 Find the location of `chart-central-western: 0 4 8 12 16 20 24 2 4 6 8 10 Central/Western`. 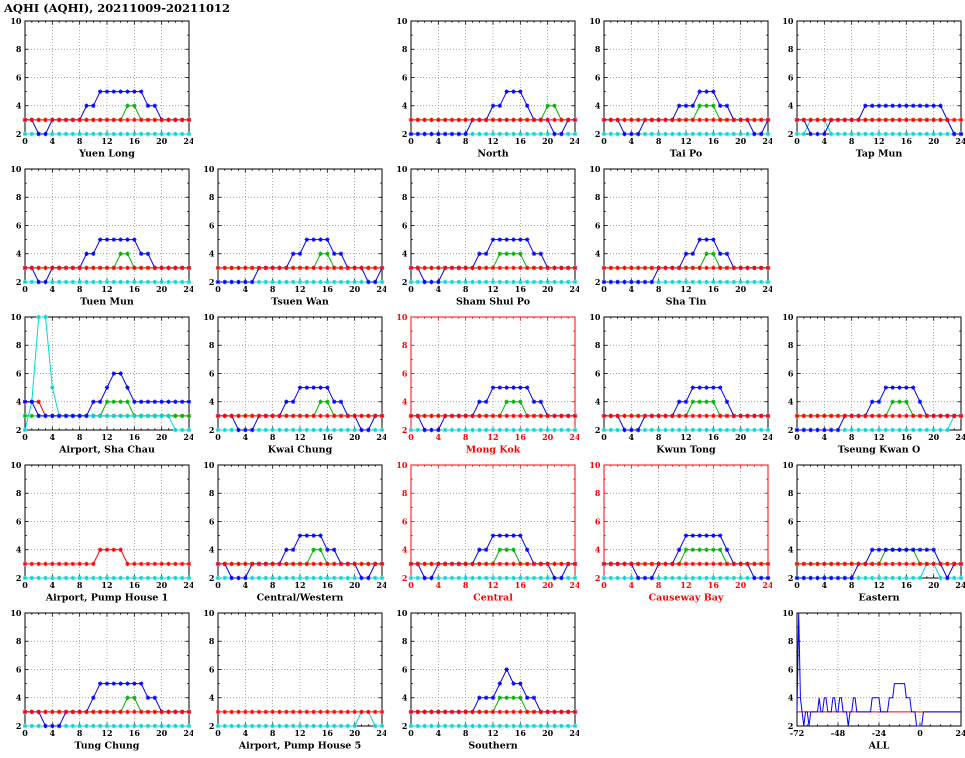

chart-central-western: 0 4 8 12 16 20 24 2 4 6 8 10 Central/Western is located at coordinates (290, 532).